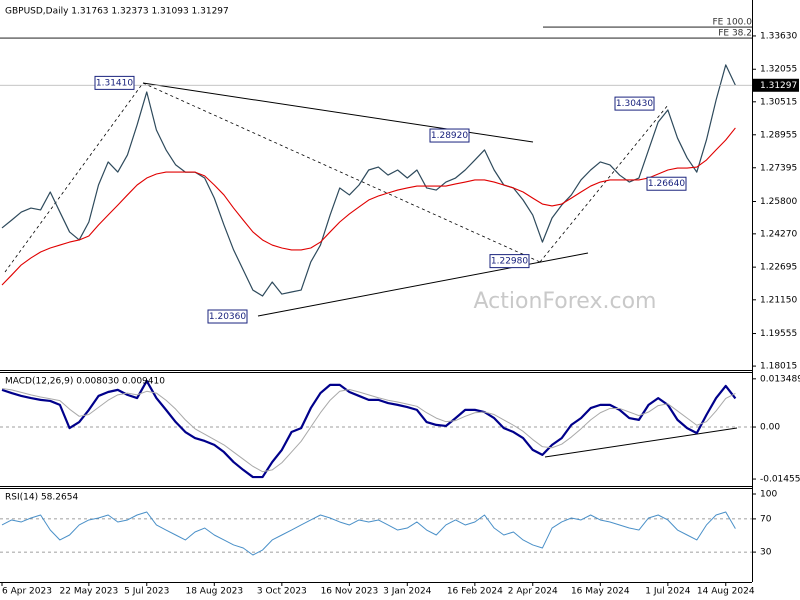 Image resolution: width=800 pixels, height=600 pixels. I want to click on pivot-label: 1.20360, so click(227, 317).